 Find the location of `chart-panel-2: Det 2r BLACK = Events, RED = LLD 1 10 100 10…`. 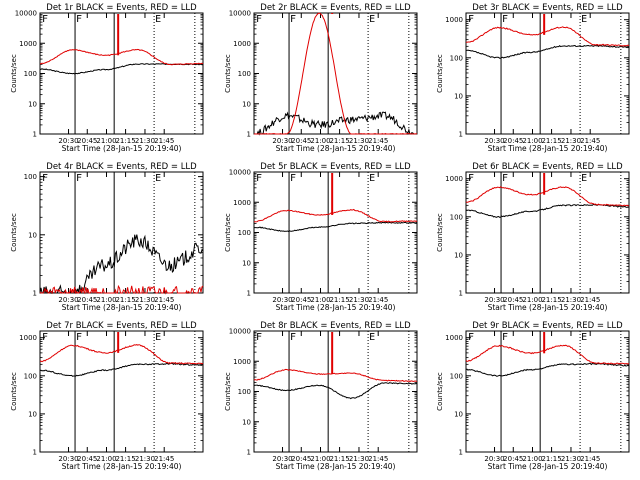

chart-panel-2: Det 2r BLACK = Events, RED = LLD 1 10 100 10… is located at coordinates (321, 78).